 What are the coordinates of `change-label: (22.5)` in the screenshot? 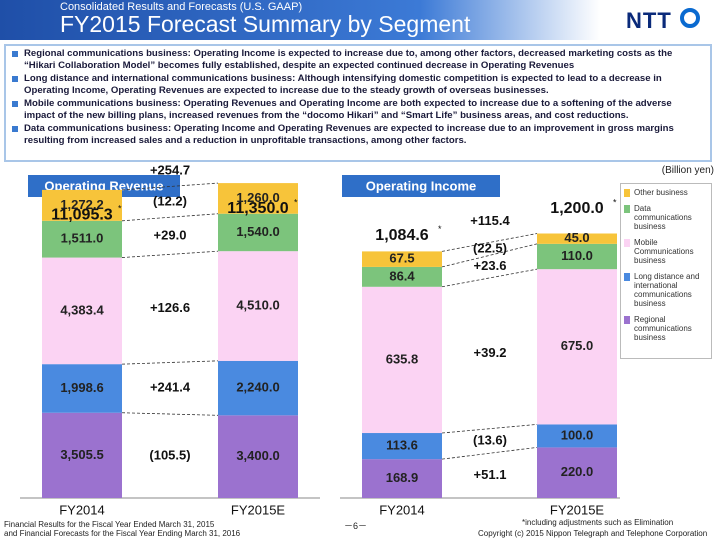 It's located at (490, 247).